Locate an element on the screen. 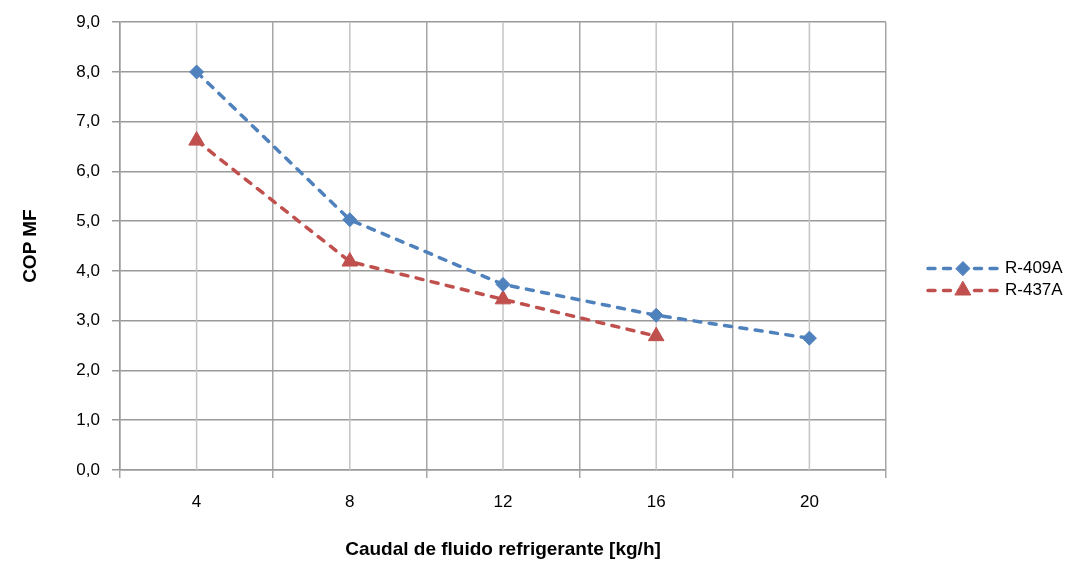  y-tick-label: 0,0 is located at coordinates (88, 469).